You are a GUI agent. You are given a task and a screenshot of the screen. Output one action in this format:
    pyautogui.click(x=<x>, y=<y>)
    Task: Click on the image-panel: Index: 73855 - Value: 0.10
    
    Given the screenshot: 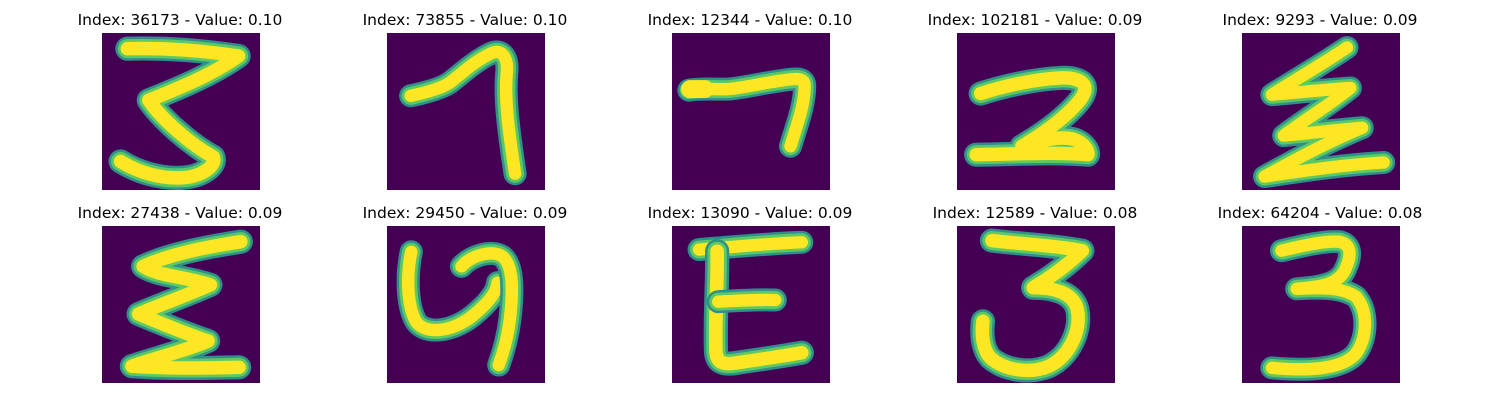 What is the action you would take?
    pyautogui.click(x=465, y=105)
    